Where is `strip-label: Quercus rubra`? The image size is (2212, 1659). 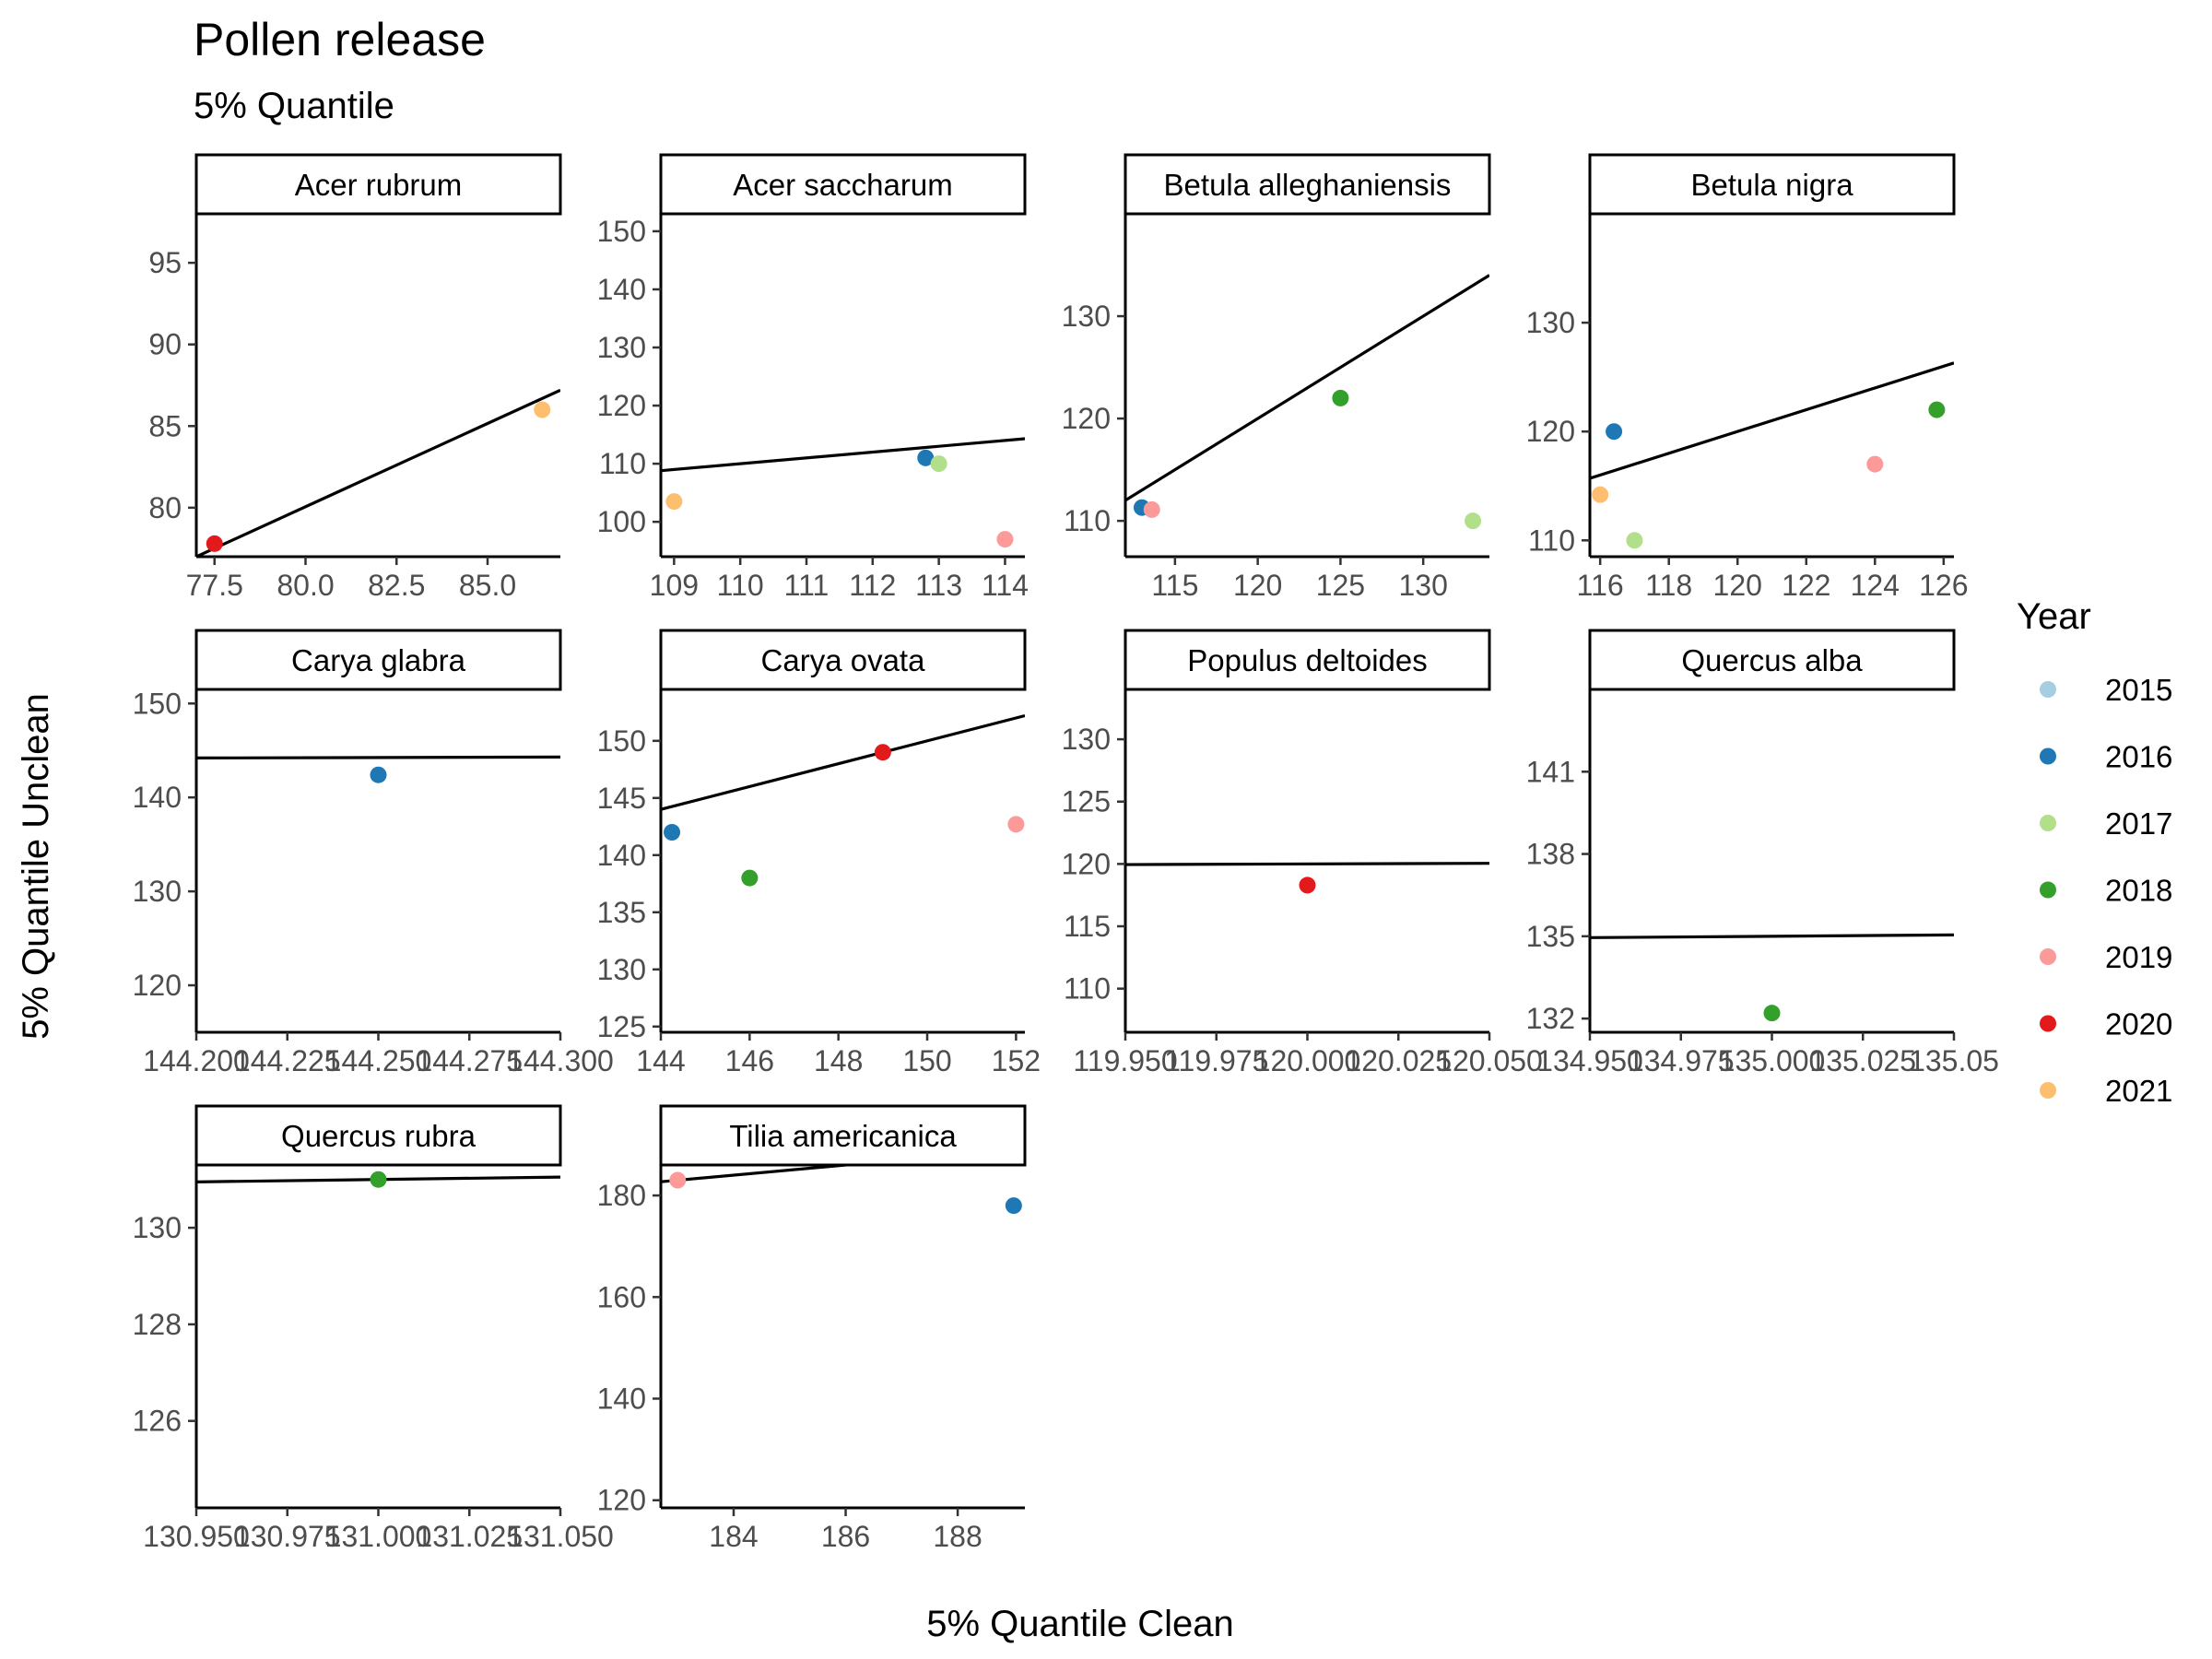
strip-label: Quercus rubra is located at coordinates (379, 1136).